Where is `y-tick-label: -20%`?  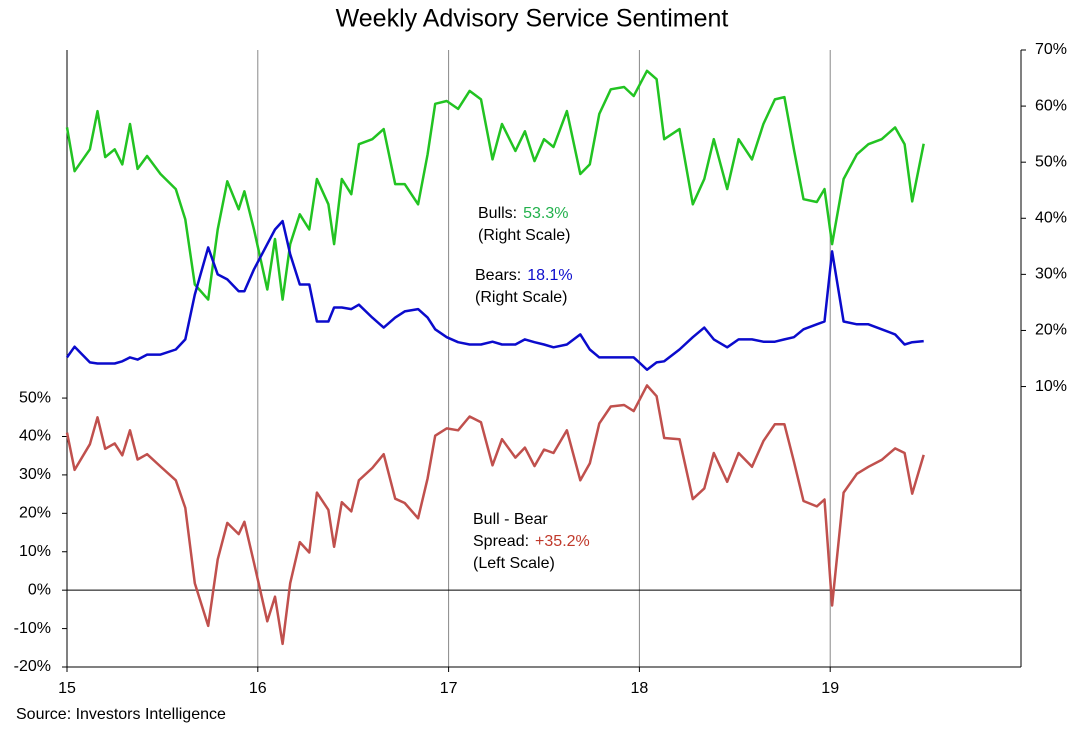 y-tick-label: -20% is located at coordinates (32, 666).